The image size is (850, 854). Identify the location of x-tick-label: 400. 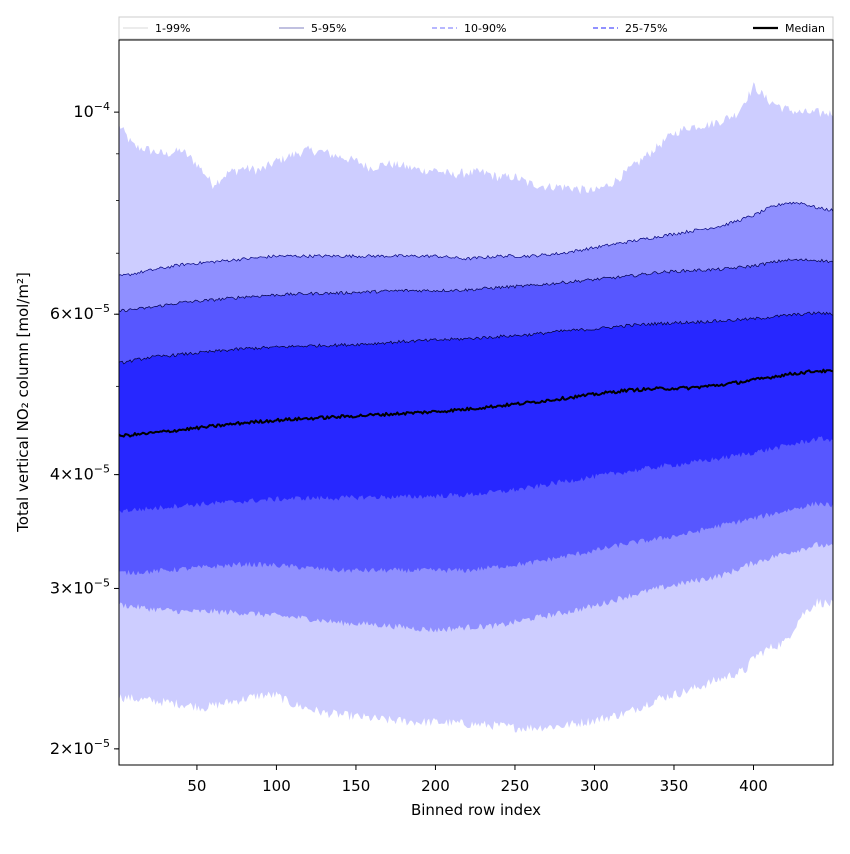
(753, 786).